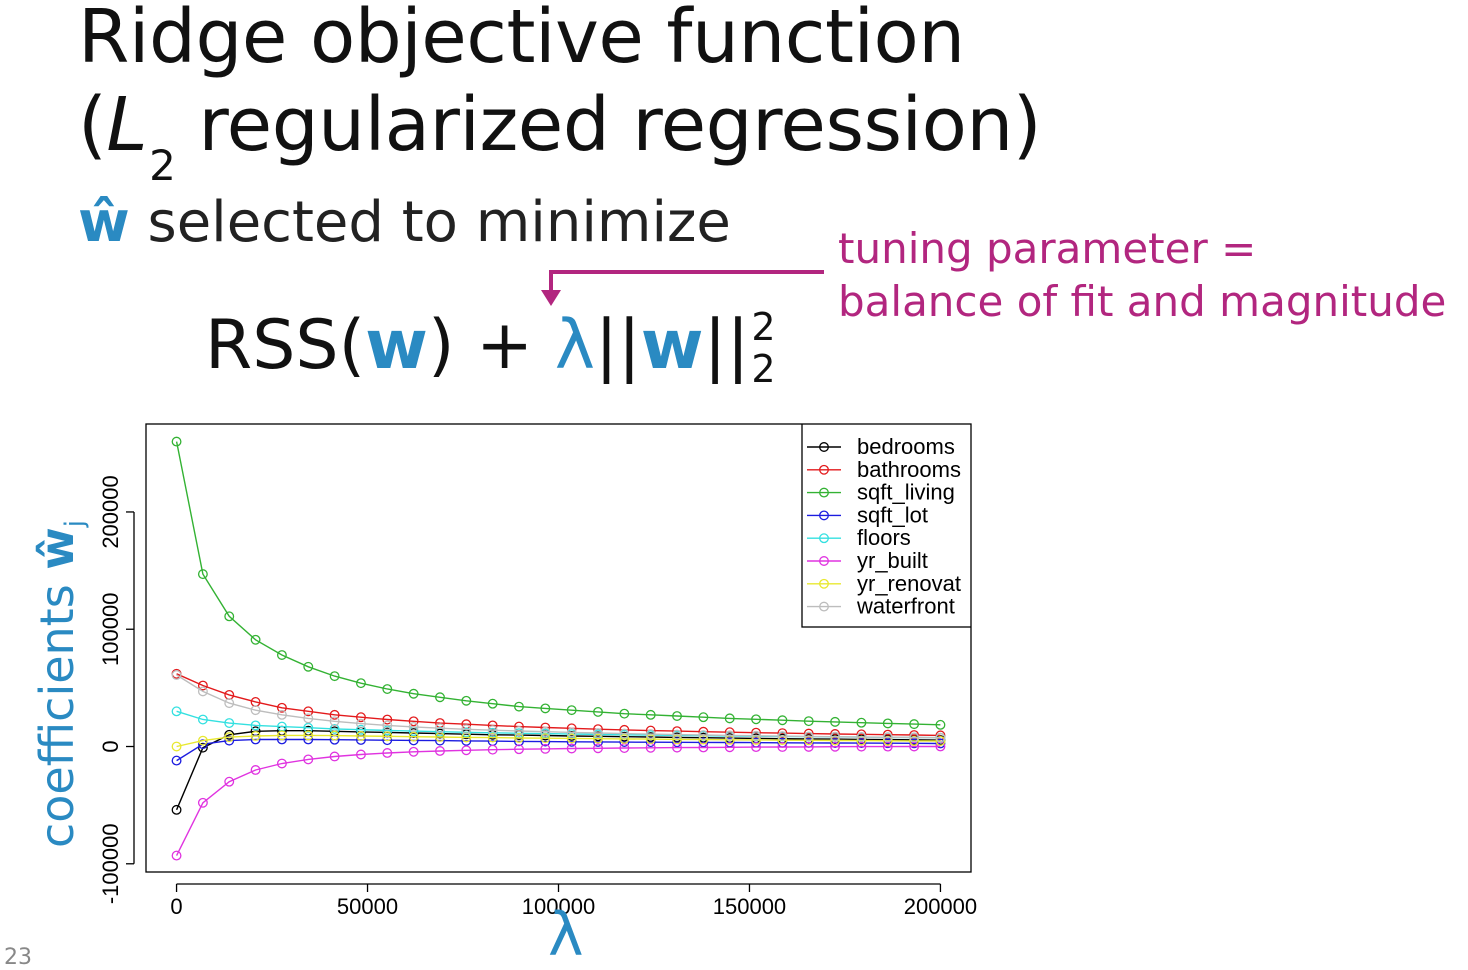 Image resolution: width=1468 pixels, height=970 pixels. I want to click on y-tick-label: -100000, so click(110, 863).